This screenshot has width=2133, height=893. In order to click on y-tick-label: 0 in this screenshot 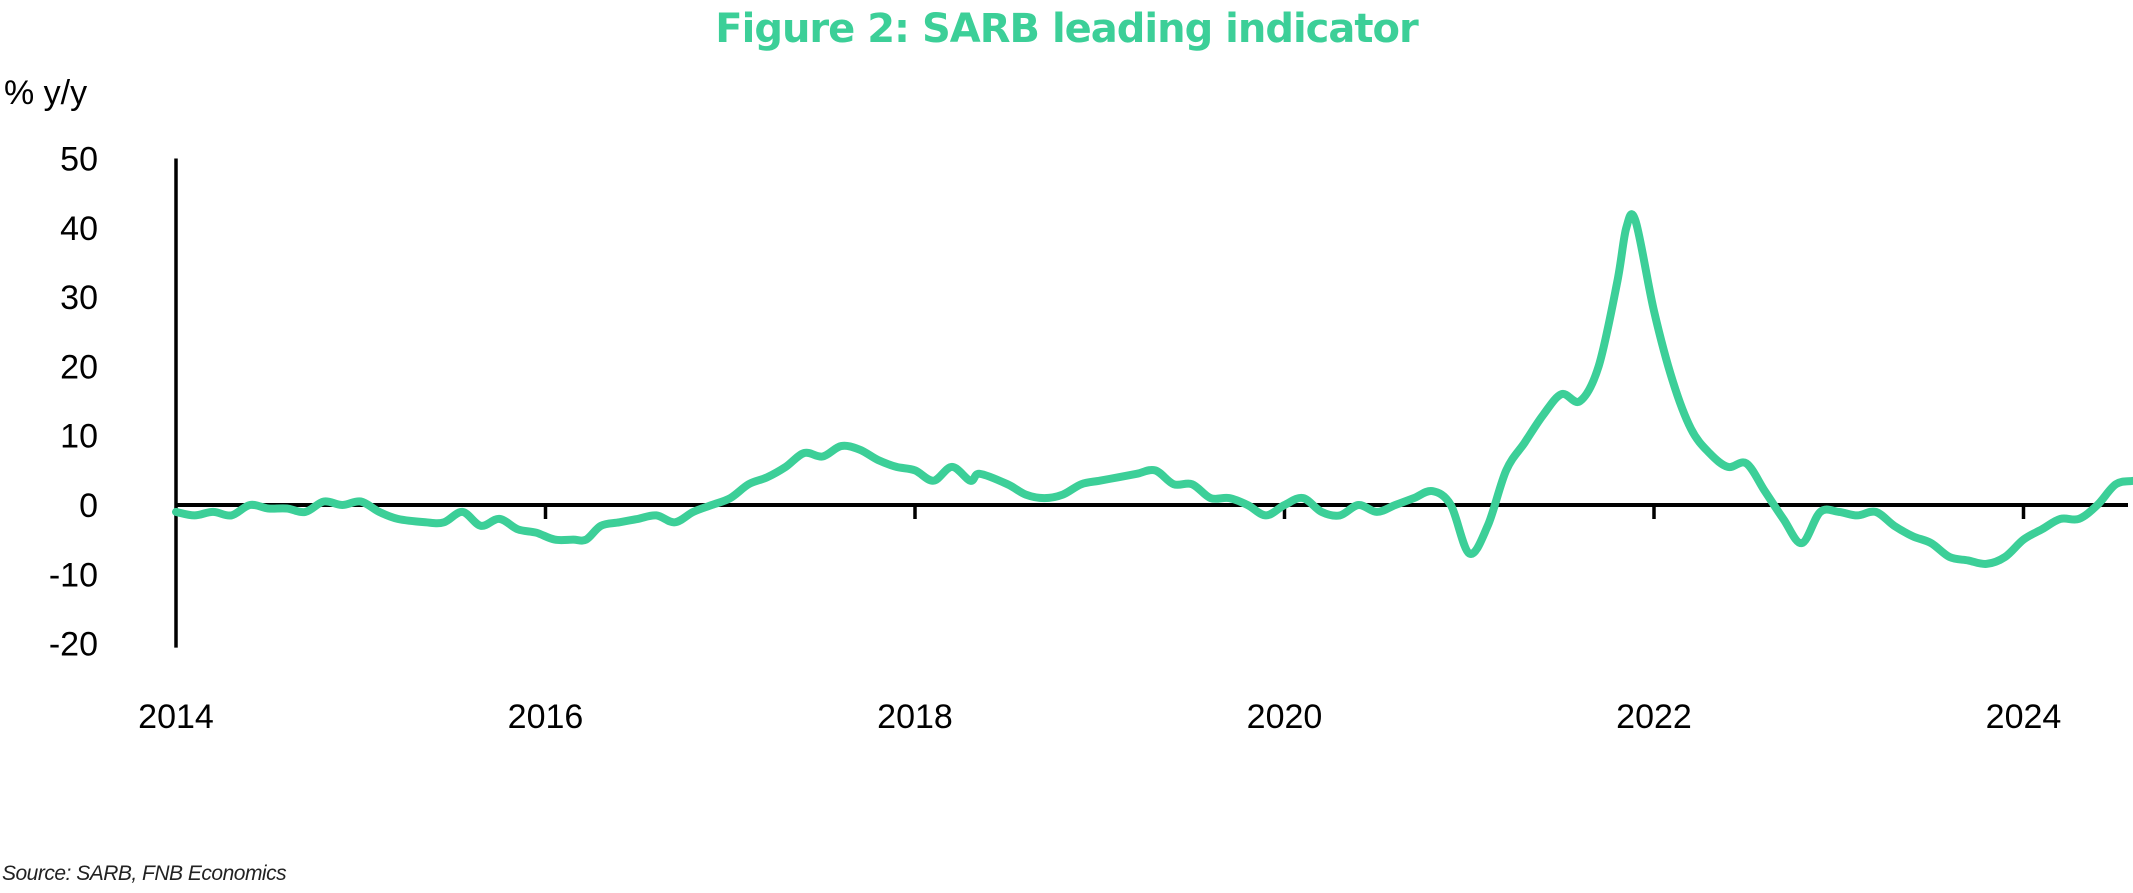, I will do `click(88, 506)`.